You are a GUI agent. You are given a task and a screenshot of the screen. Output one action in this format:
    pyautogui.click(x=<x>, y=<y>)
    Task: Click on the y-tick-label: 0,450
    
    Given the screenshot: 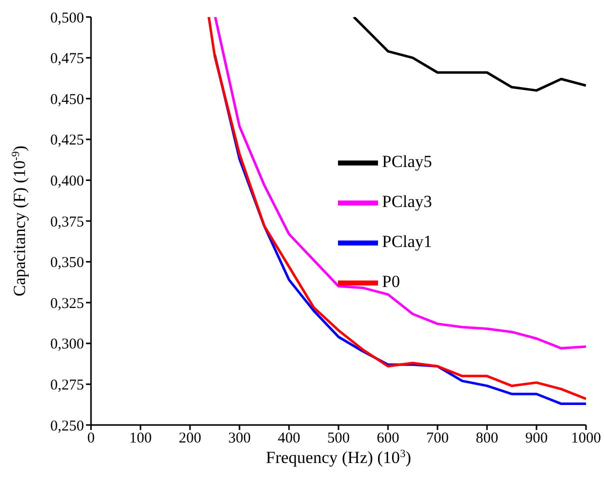 What is the action you would take?
    pyautogui.click(x=67, y=100)
    